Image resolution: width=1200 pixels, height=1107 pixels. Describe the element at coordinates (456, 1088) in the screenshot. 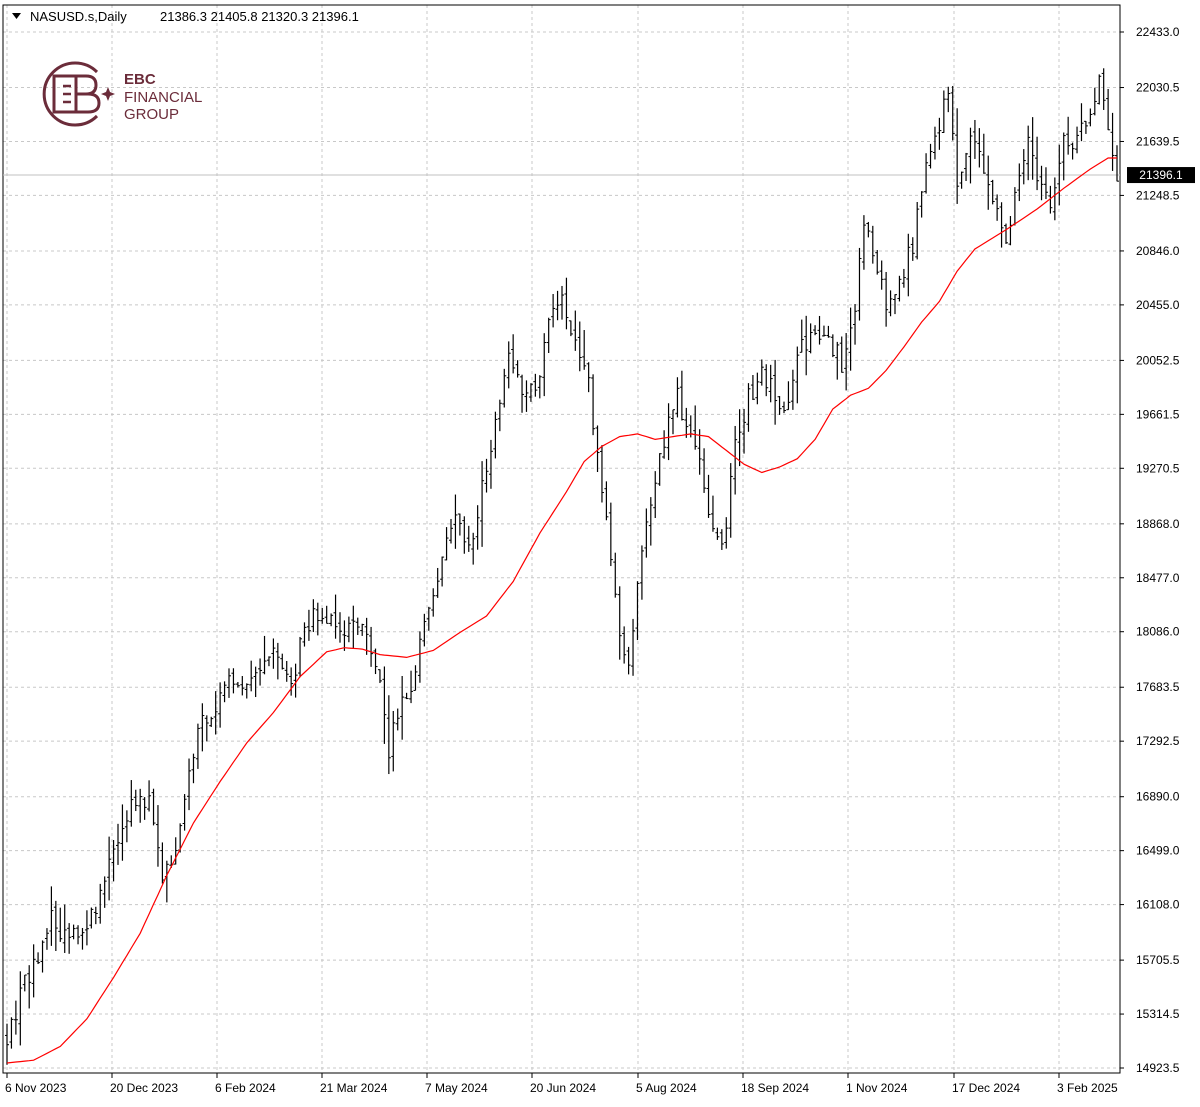

I see `x-tick-label: 7 May 2024` at that location.